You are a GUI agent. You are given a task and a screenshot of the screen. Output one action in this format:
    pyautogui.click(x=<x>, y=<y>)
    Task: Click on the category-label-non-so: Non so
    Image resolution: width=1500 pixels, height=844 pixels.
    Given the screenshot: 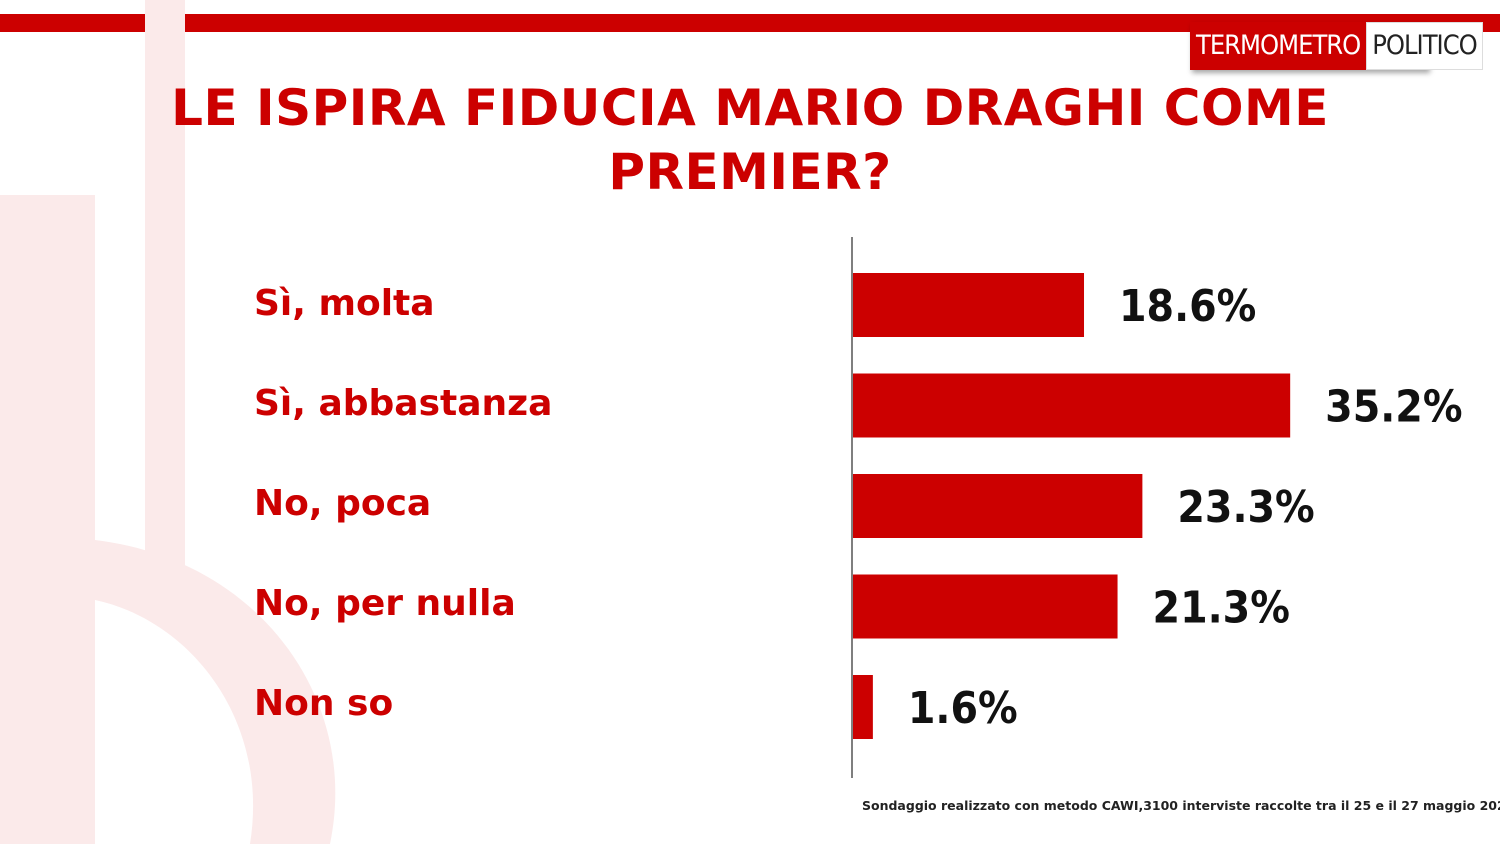 What is the action you would take?
    pyautogui.click(x=324, y=703)
    